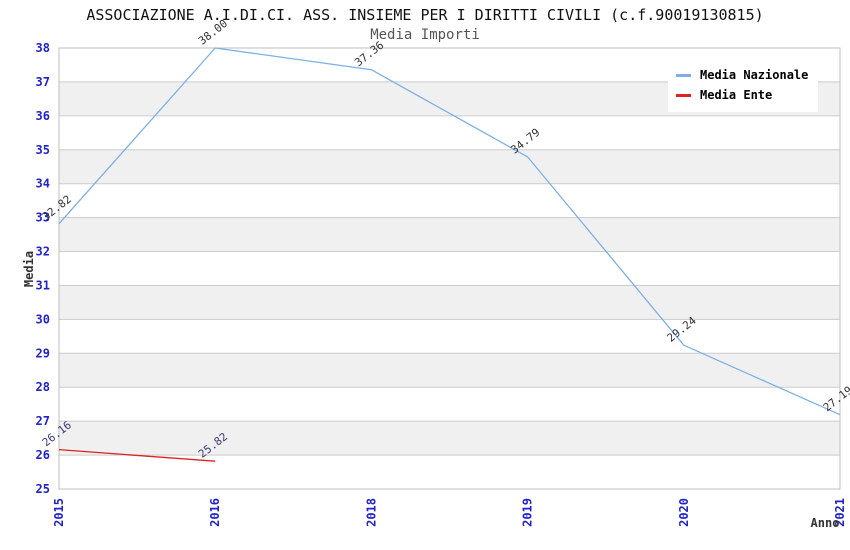 The image size is (850, 550). What do you see at coordinates (683, 95) in the screenshot?
I see `legend-swatch-red-line-icon` at bounding box center [683, 95].